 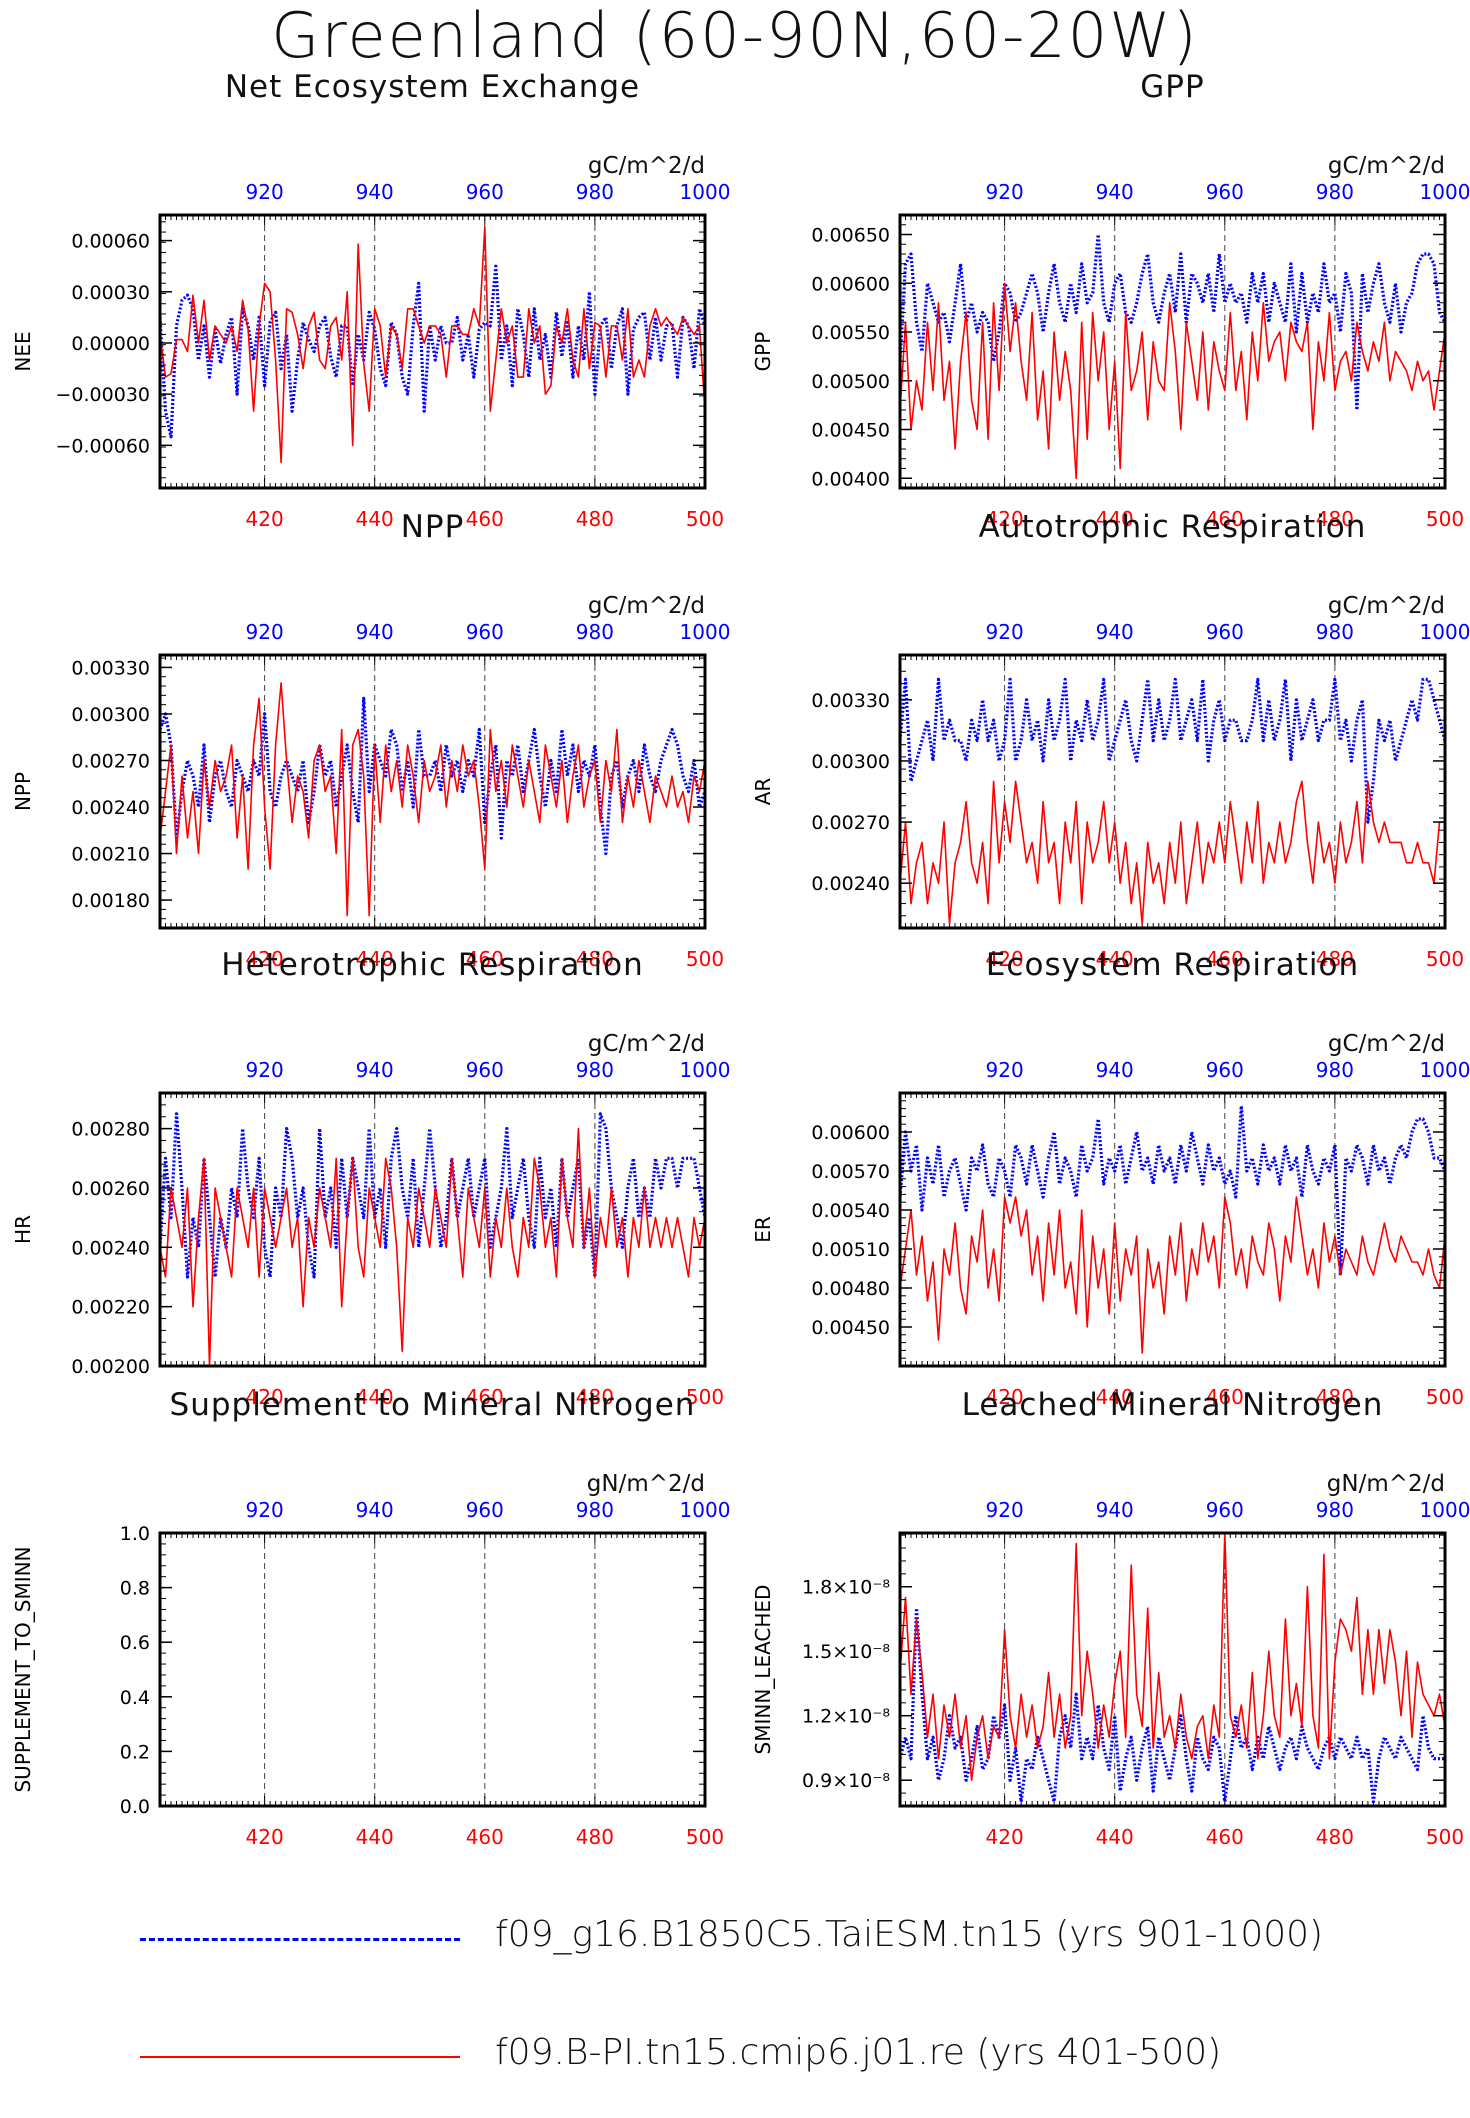 I want to click on chart-title: NPP, so click(x=433, y=527).